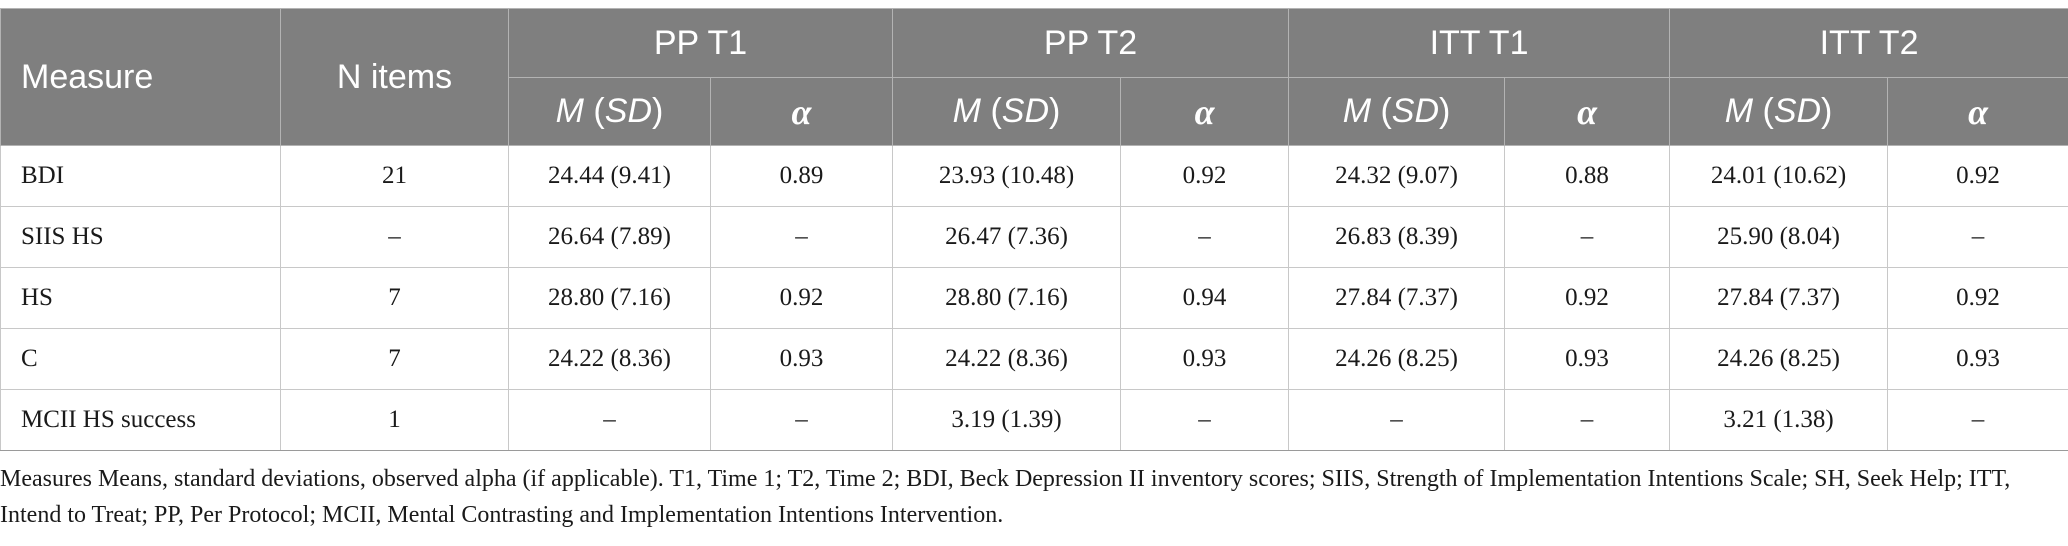 This screenshot has width=2068, height=546. Describe the element at coordinates (1205, 298) in the screenshot. I see `table-cell: 0.94` at that location.